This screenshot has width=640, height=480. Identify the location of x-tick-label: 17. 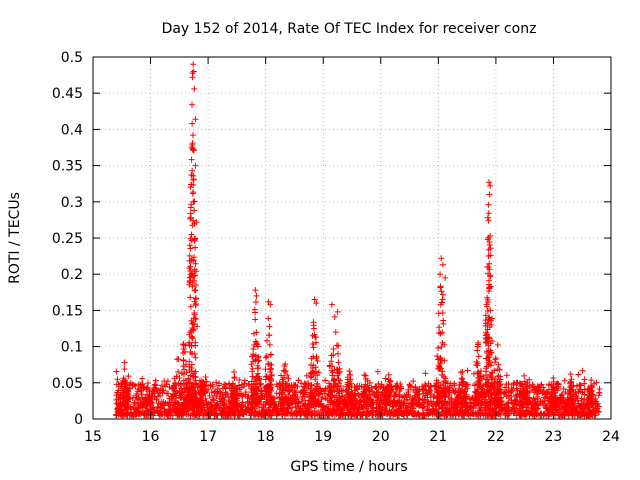
(208, 437).